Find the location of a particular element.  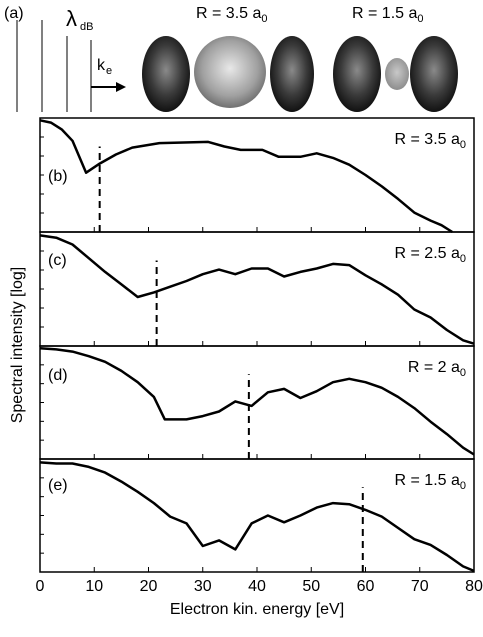

panel-label: R = 3.5 a0 is located at coordinates (431, 141).